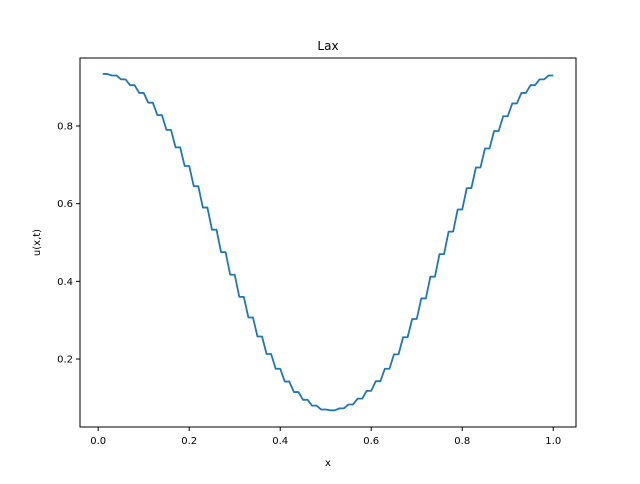 The image size is (640, 484). What do you see at coordinates (65, 282) in the screenshot?
I see `y-tick-label: 0.4` at bounding box center [65, 282].